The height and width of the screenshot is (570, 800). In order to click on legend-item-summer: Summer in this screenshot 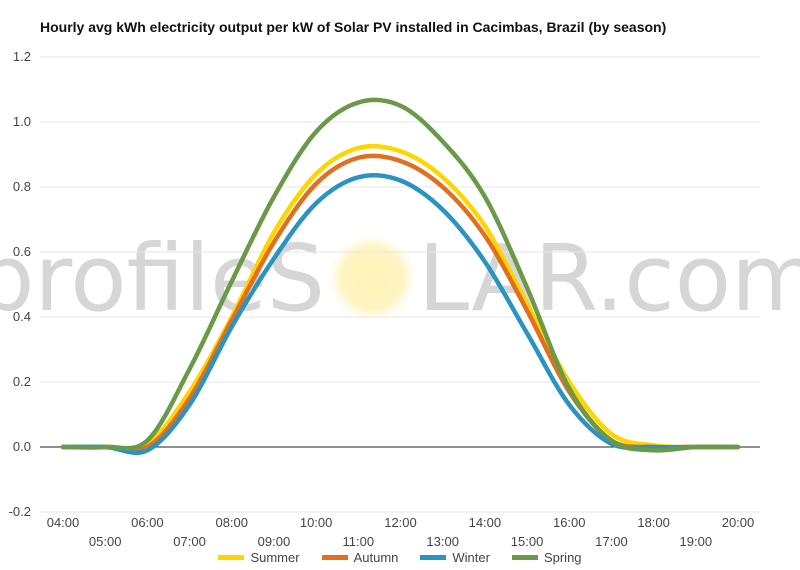, I will do `click(259, 557)`.